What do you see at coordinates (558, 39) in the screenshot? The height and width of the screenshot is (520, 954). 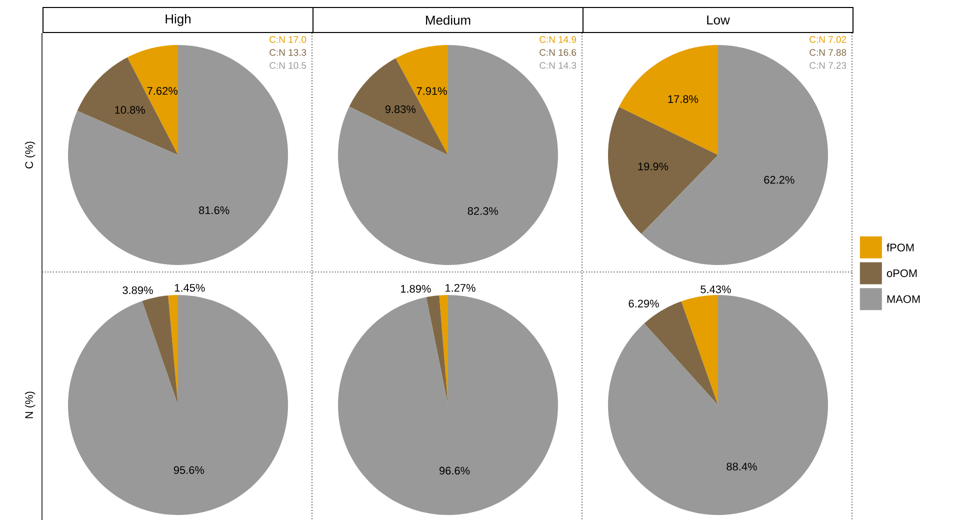 I see `text: C:N 14.9` at bounding box center [558, 39].